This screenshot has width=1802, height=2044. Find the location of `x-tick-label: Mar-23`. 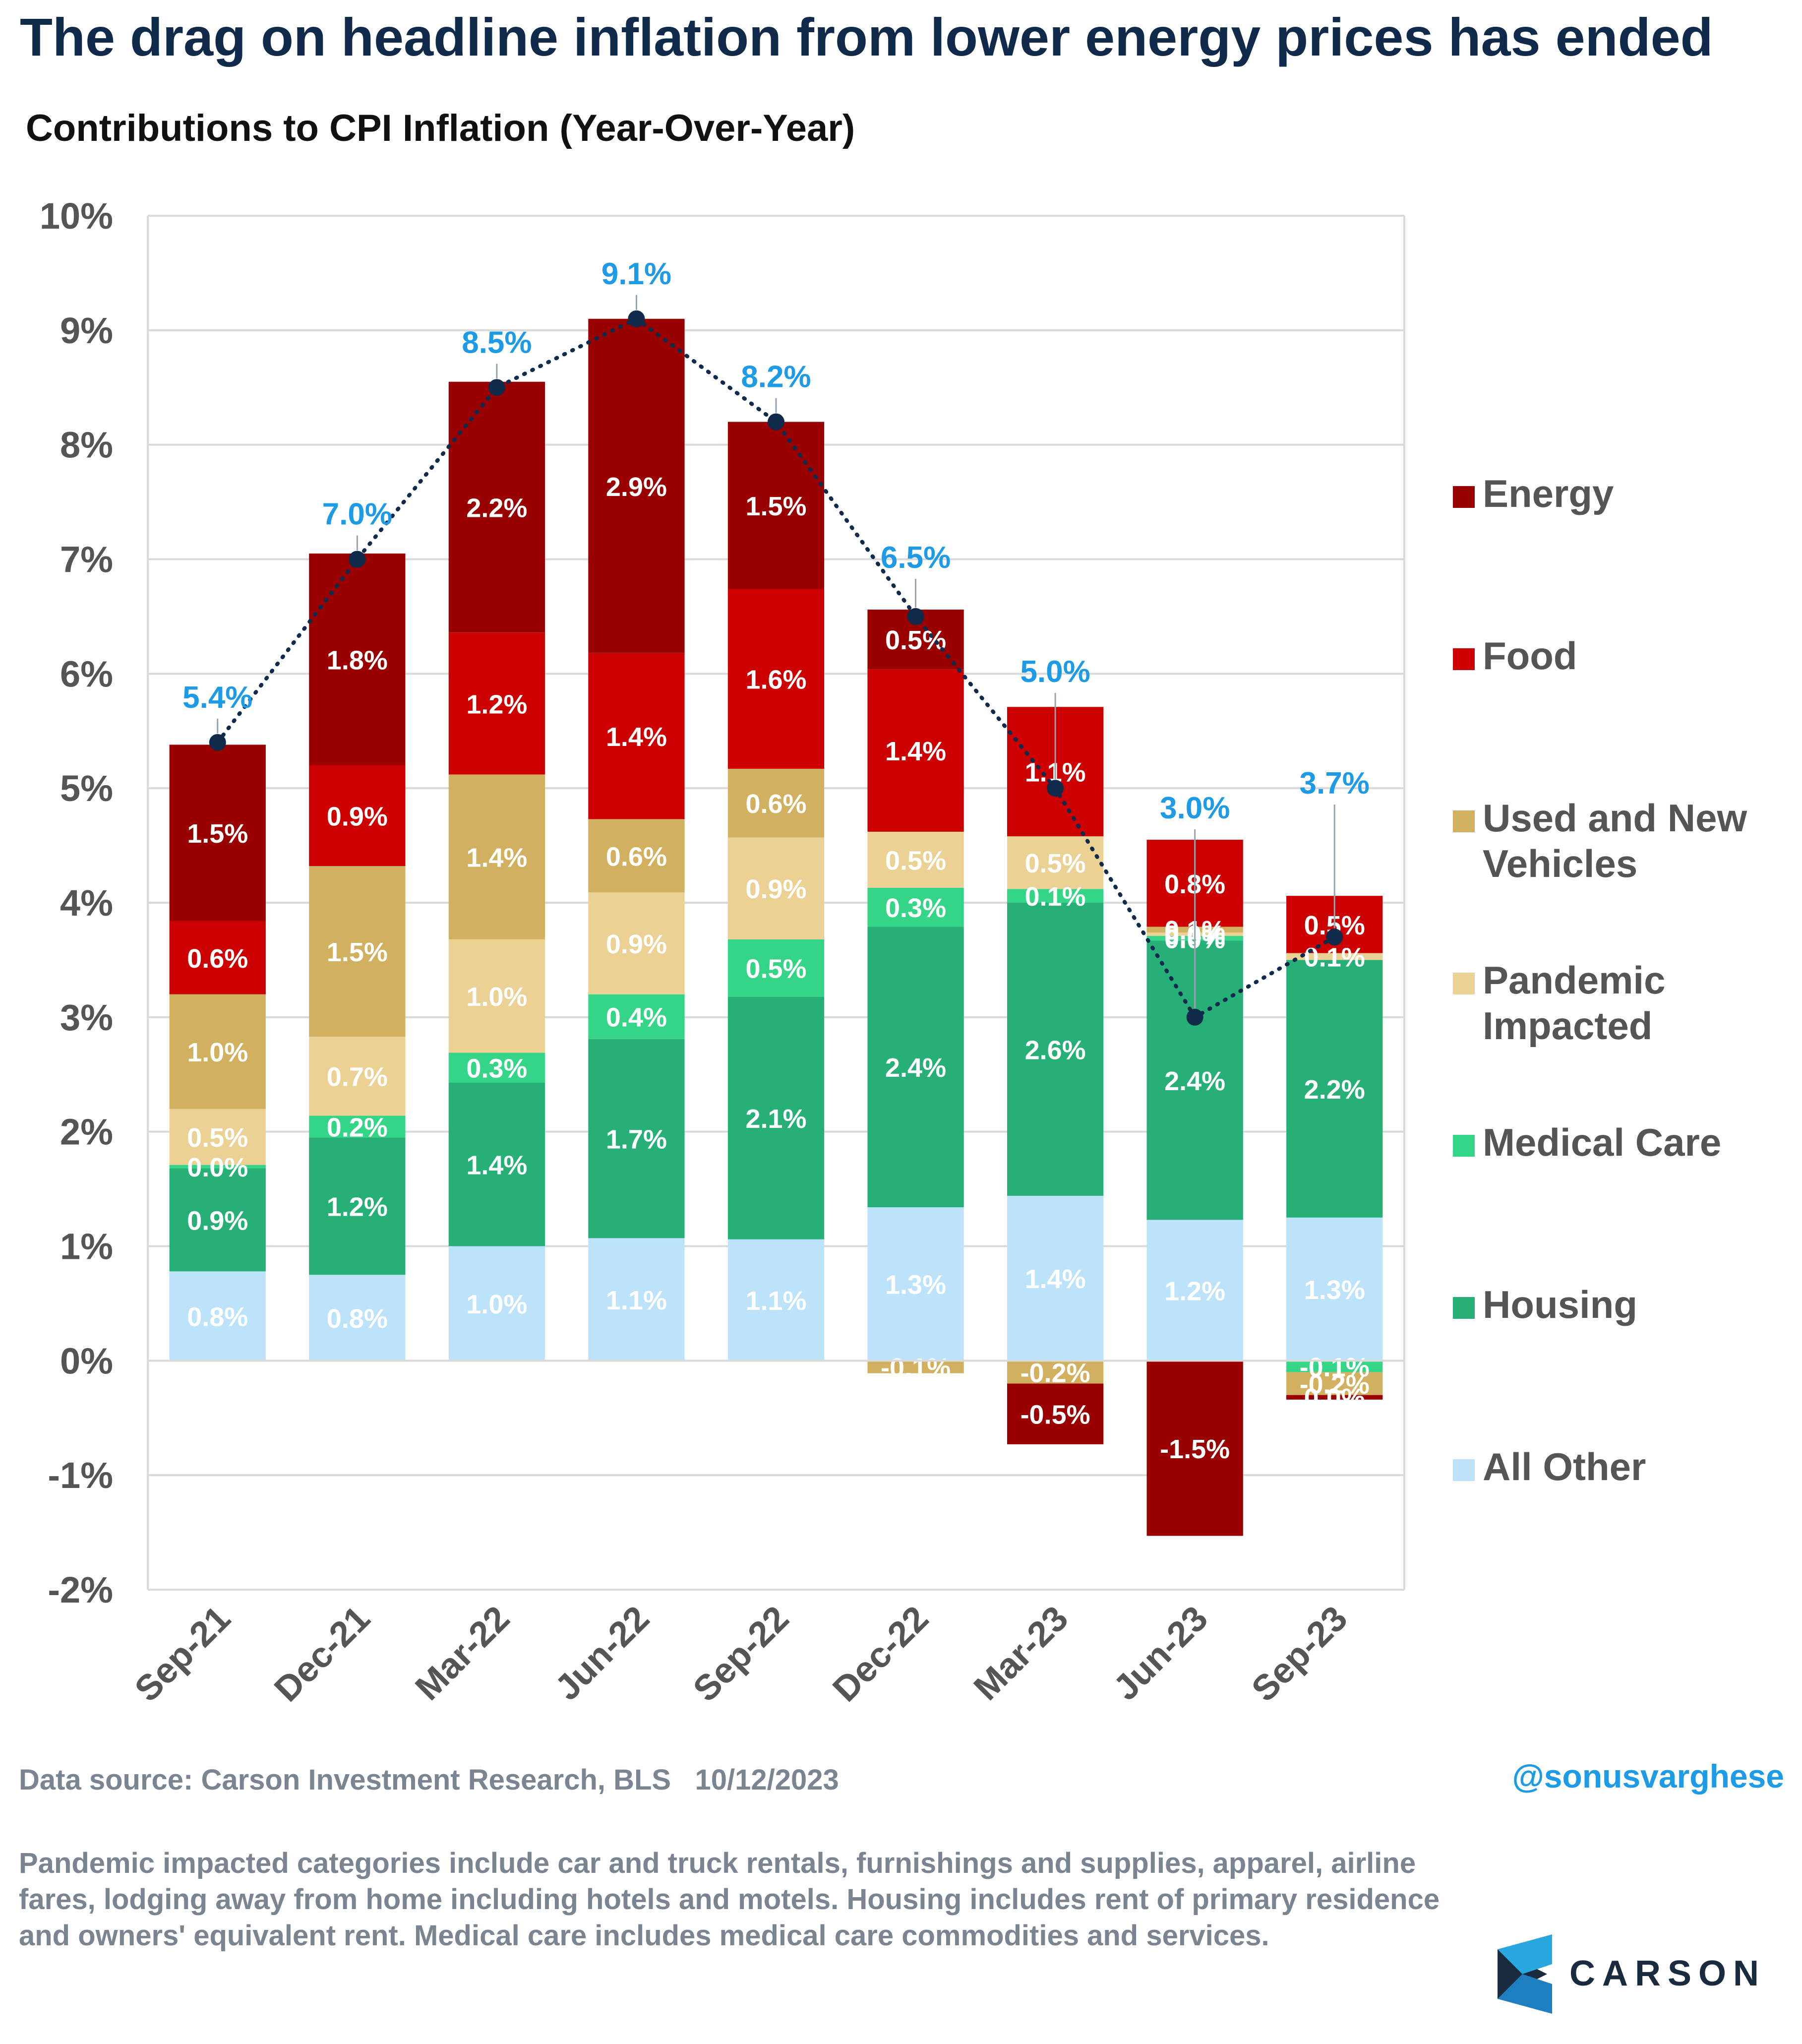

x-tick-label: Mar-23 is located at coordinates (1021, 1653).